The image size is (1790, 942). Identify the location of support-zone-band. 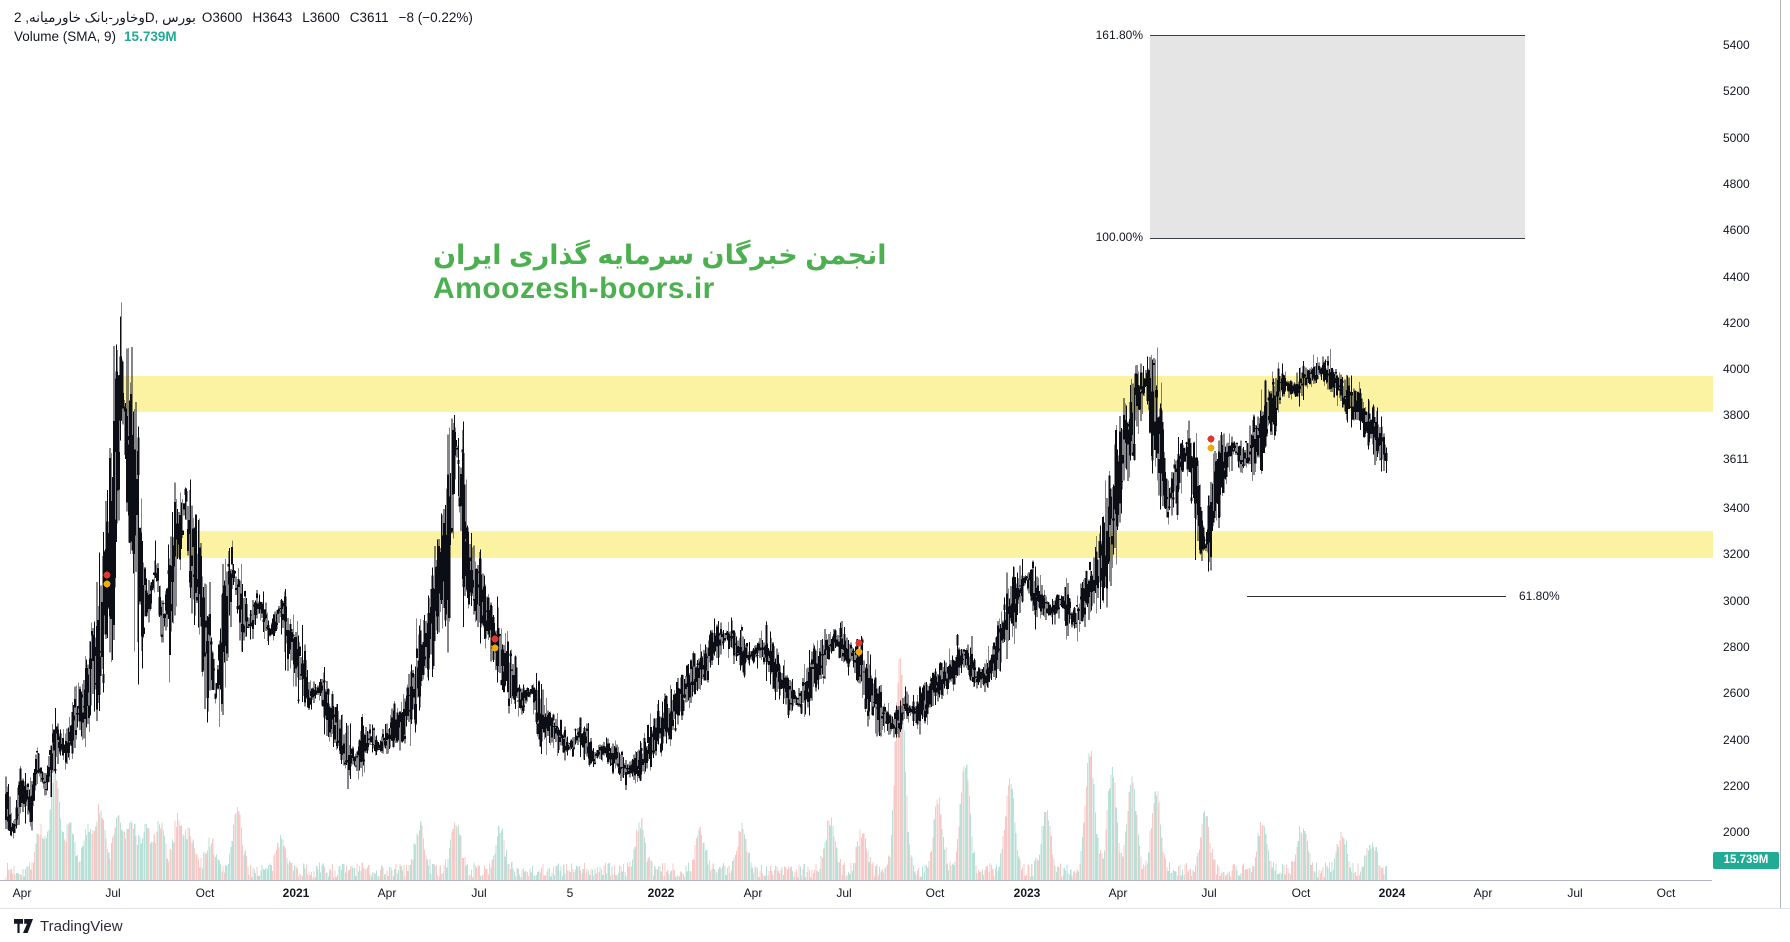
(944, 544).